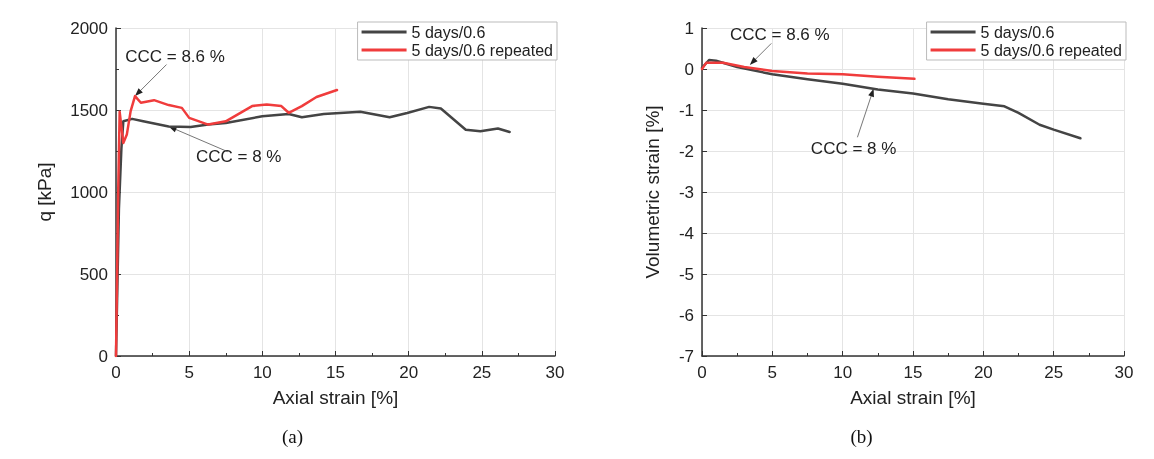 The height and width of the screenshot is (459, 1154). I want to click on y-tick-label: -6, so click(686, 315).